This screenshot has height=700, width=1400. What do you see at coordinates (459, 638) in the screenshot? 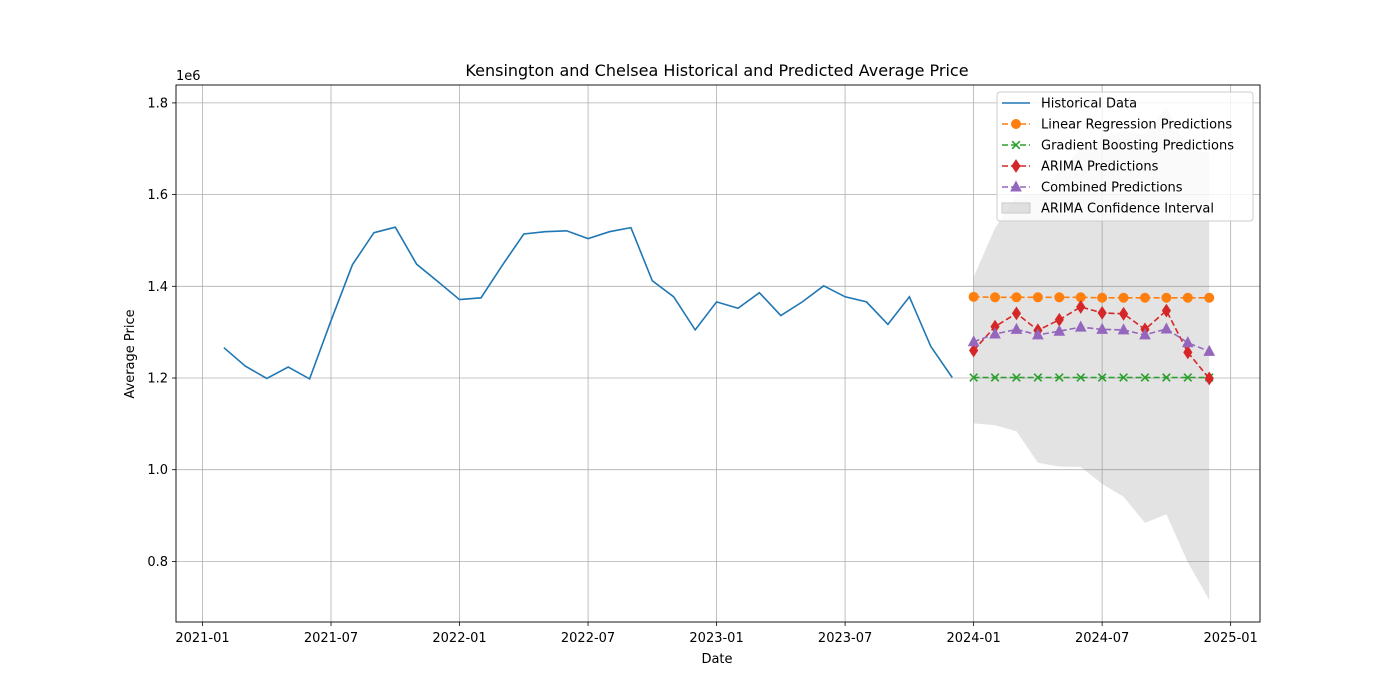
I see `x-tick-label: 2022-01` at bounding box center [459, 638].